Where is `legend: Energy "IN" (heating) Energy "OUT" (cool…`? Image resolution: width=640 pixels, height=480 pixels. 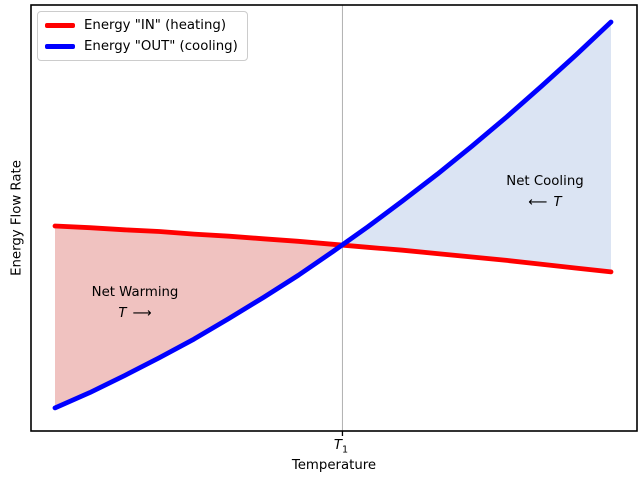 legend: Energy "IN" (heating) Energy "OUT" (cool… is located at coordinates (142, 36).